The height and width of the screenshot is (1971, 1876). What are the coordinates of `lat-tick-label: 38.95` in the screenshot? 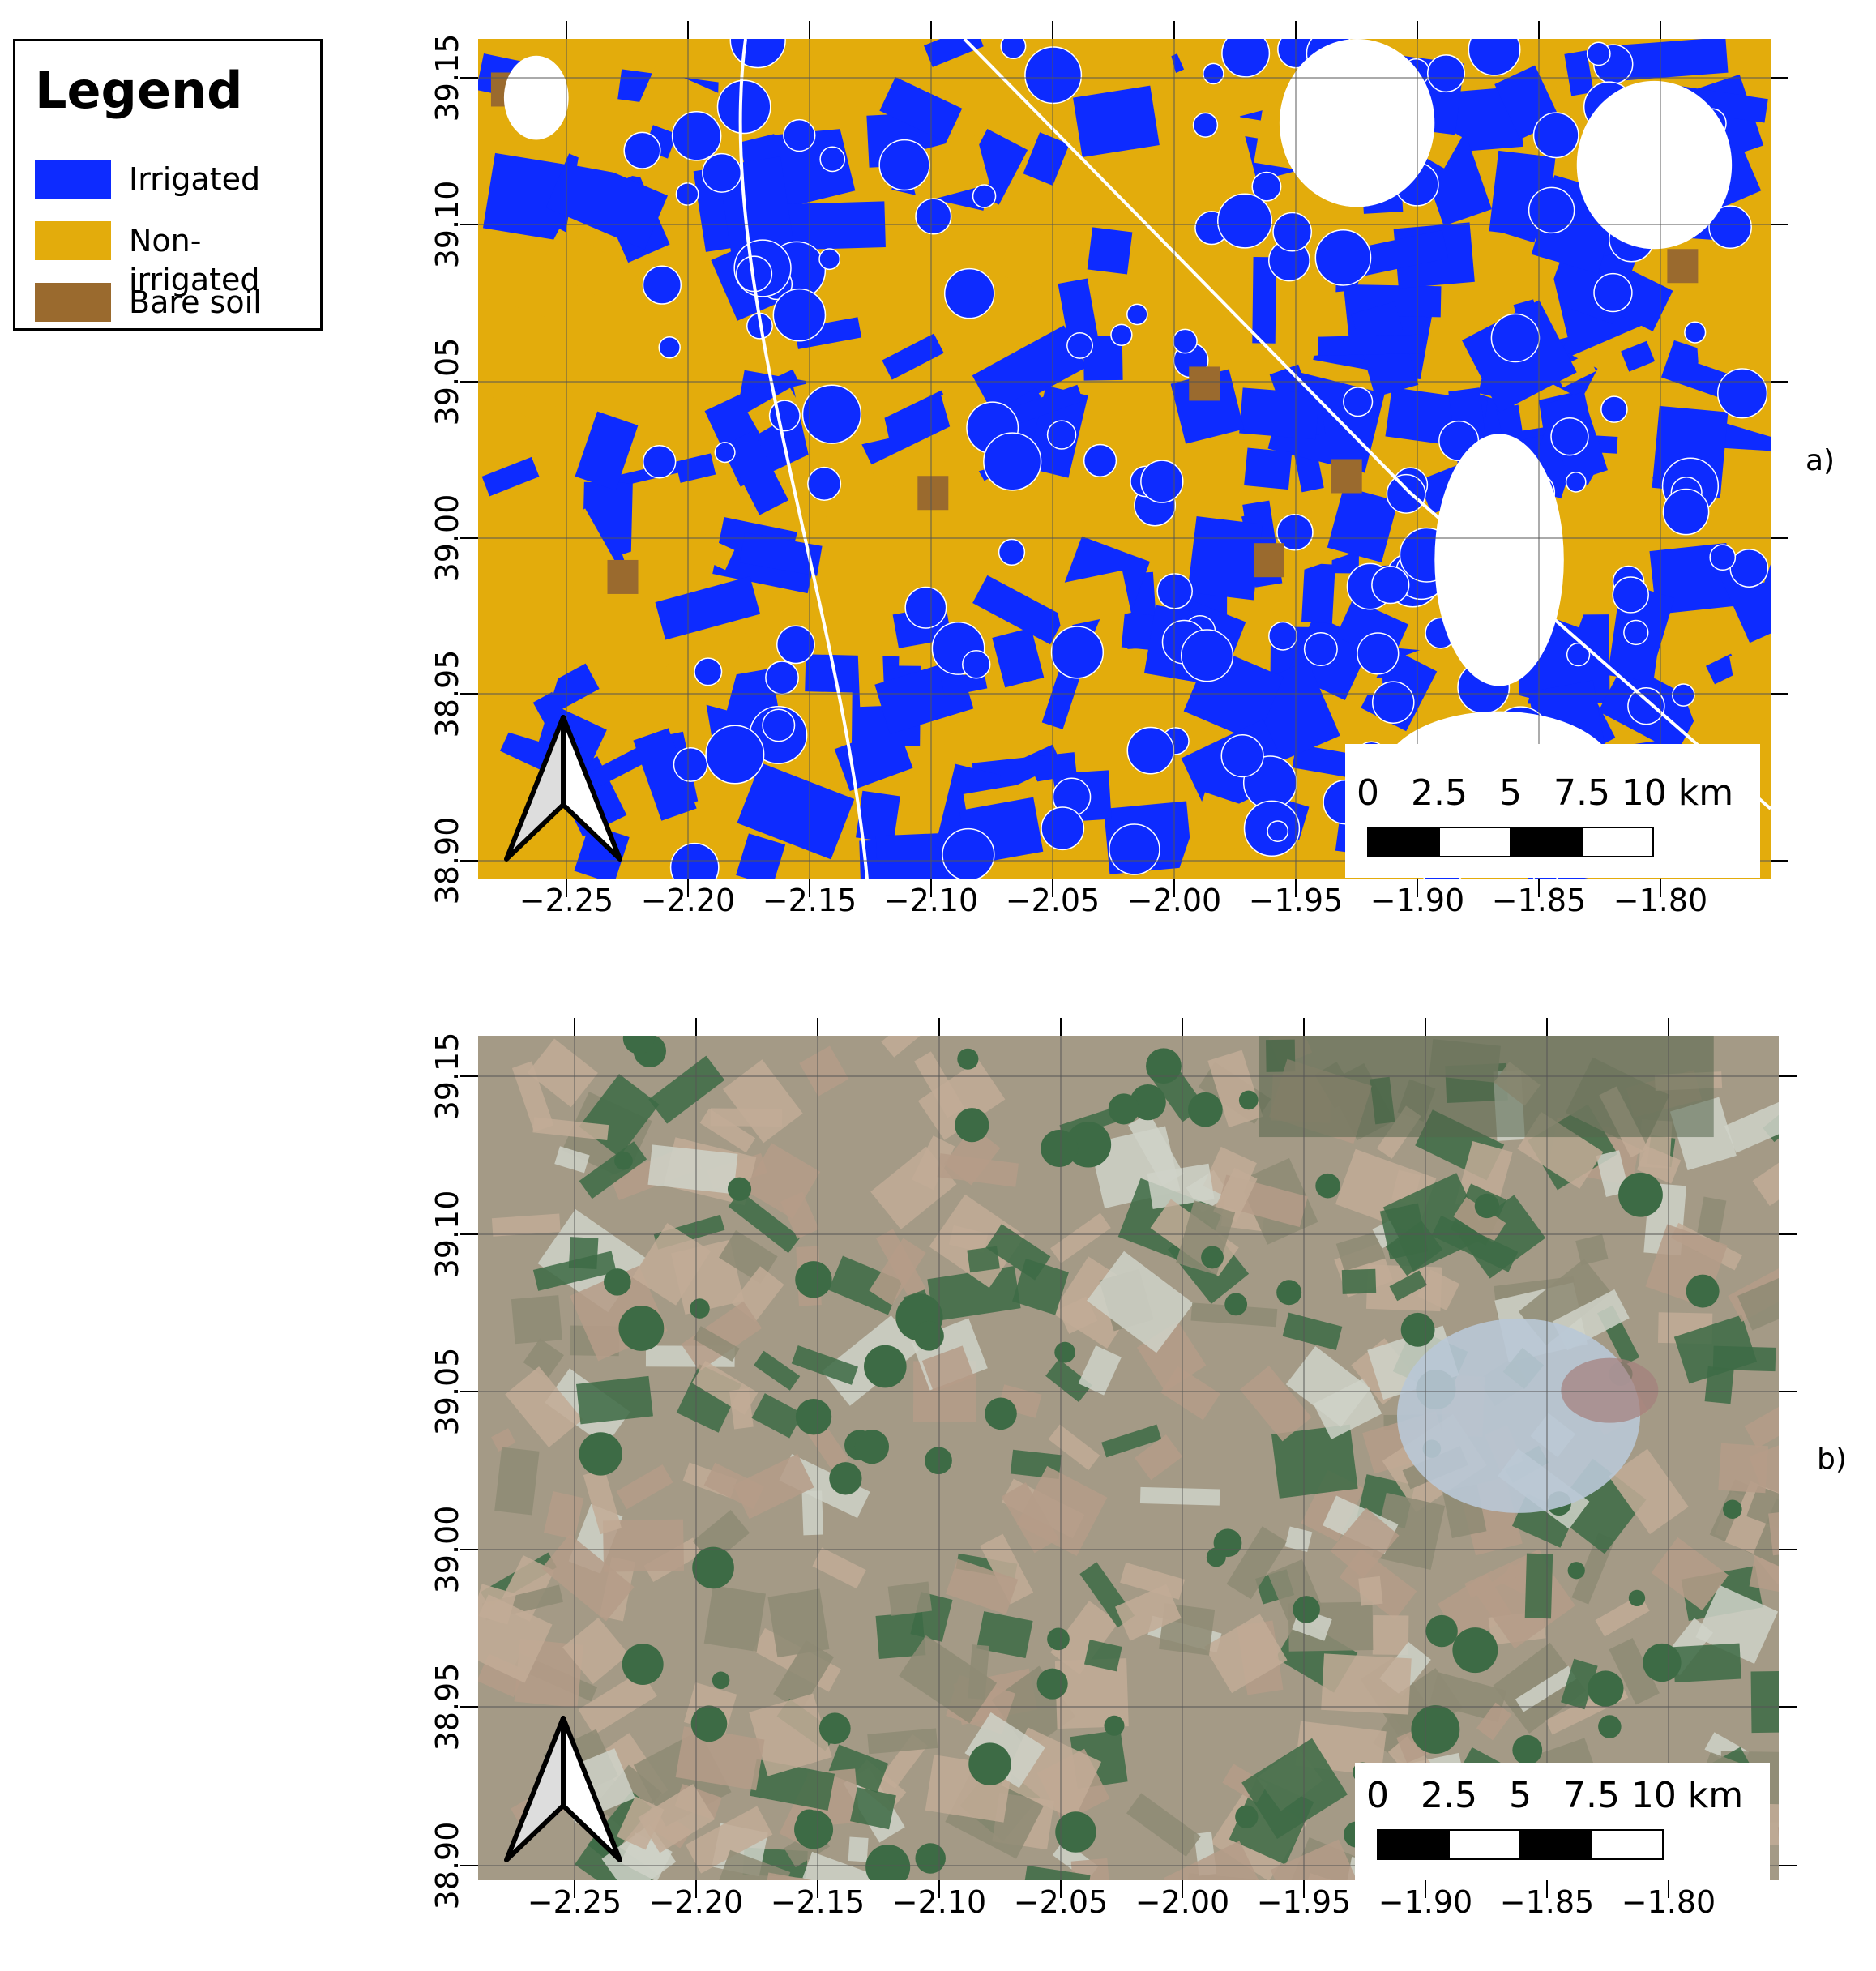 It's located at (447, 694).